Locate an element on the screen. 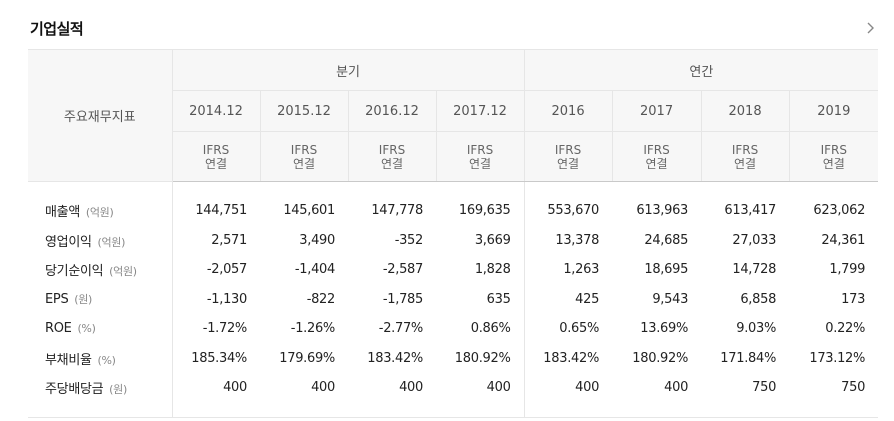 The image size is (894, 421). period-header: 2016 is located at coordinates (568, 111).